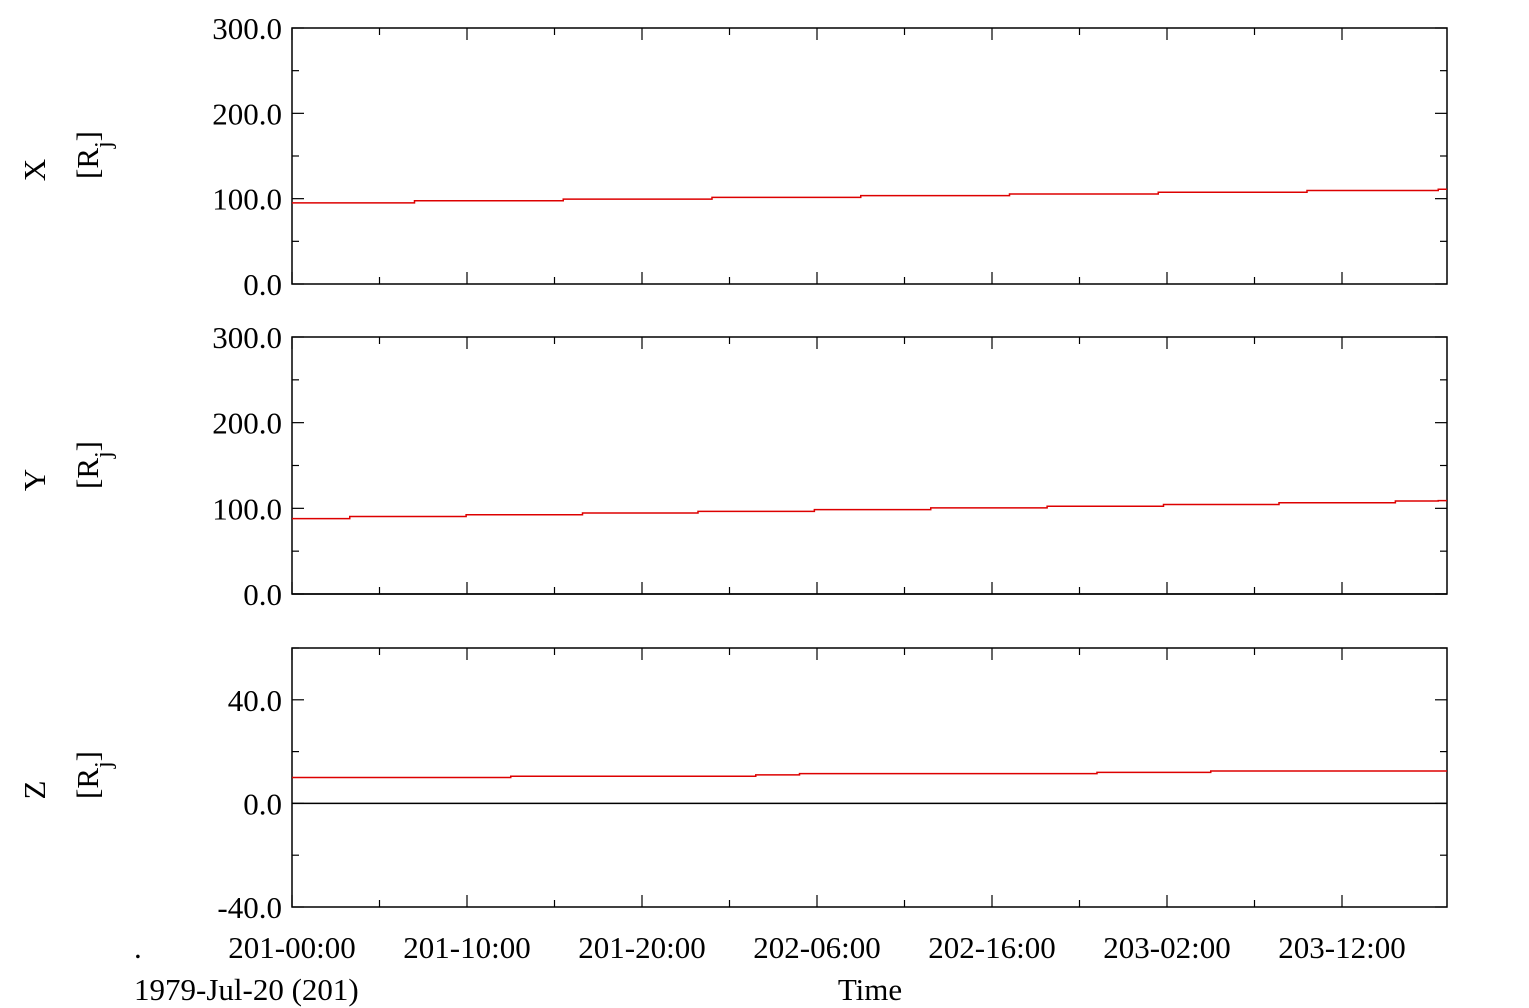  I want to click on x-axis-label: Time, so click(870, 989).